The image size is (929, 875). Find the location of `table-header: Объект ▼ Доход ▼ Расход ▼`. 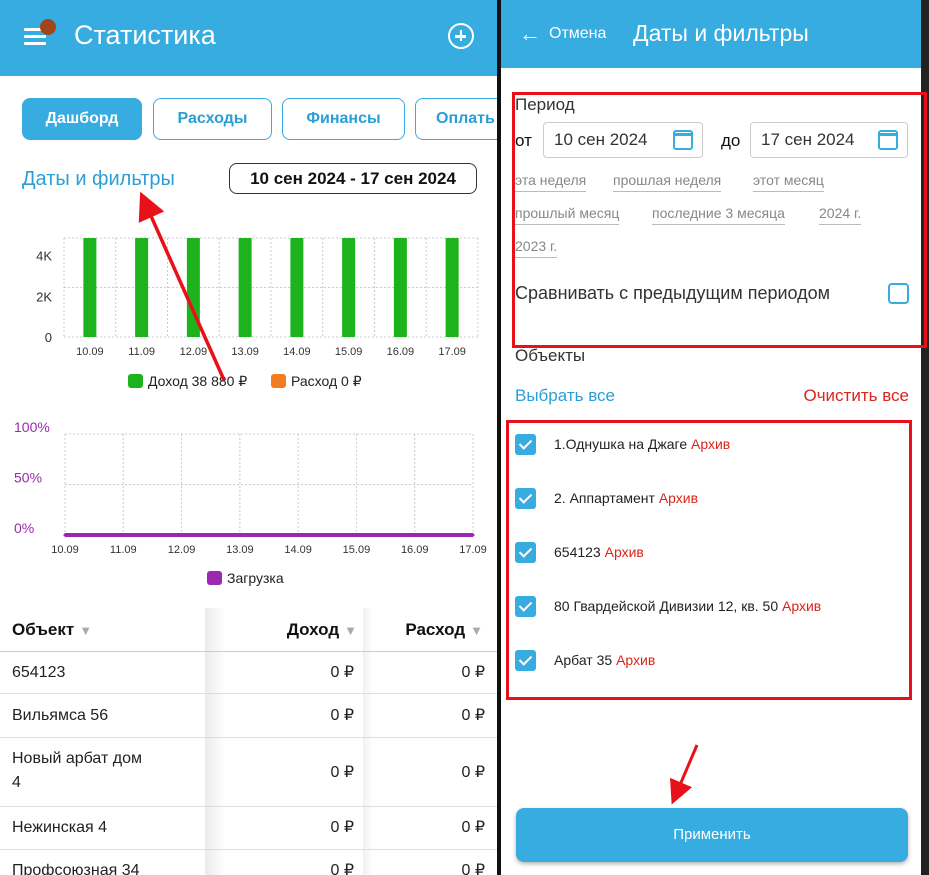

table-header: Объект ▼ Доход ▼ Расход ▼ is located at coordinates (248, 630).